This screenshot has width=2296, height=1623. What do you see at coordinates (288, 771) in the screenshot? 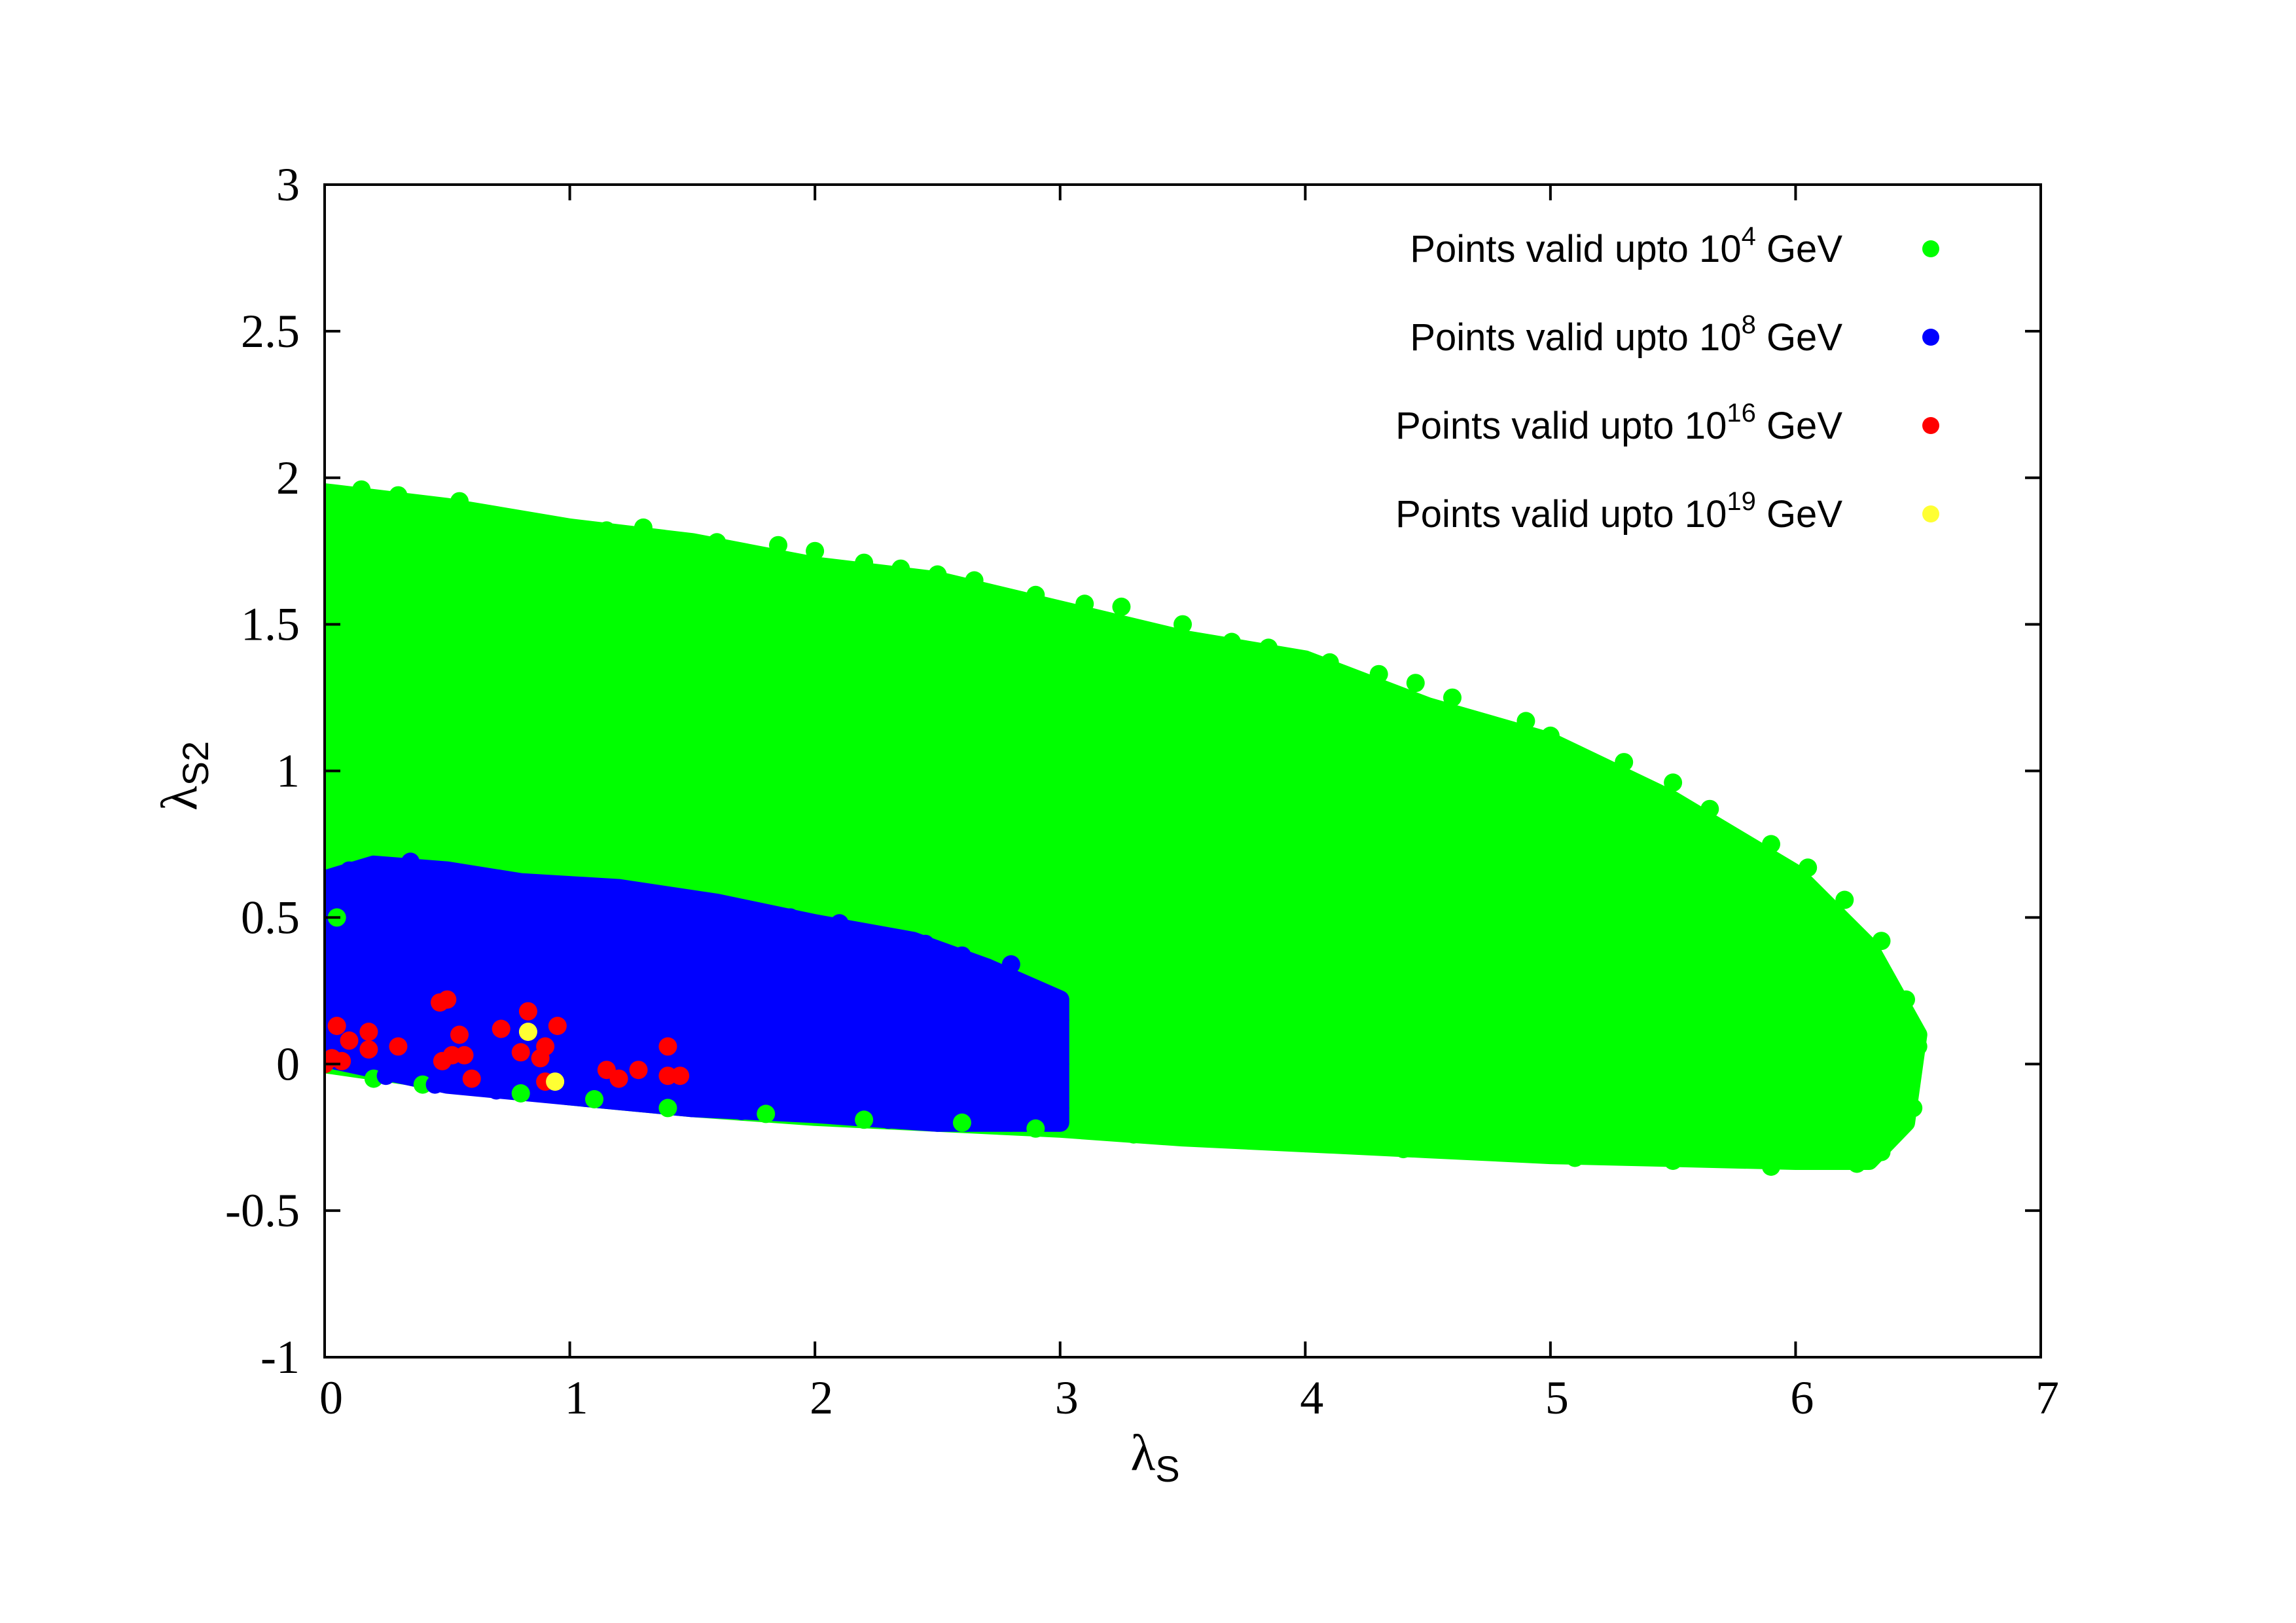
I see `y-tick-label: 1` at bounding box center [288, 771].